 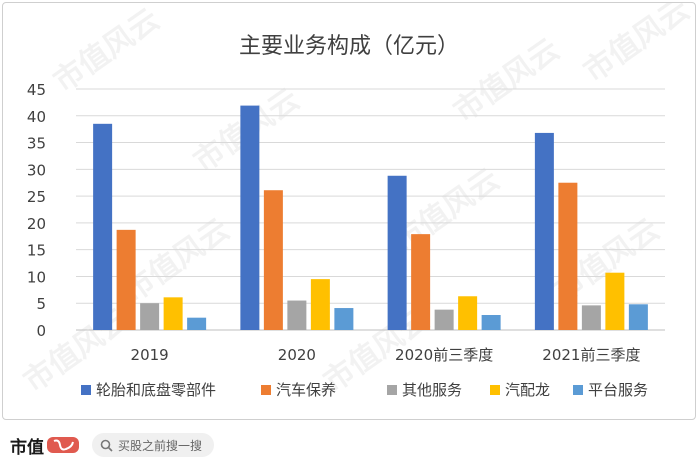 I want to click on chart-title: 主要业务构成（亿元）, so click(x=349, y=46).